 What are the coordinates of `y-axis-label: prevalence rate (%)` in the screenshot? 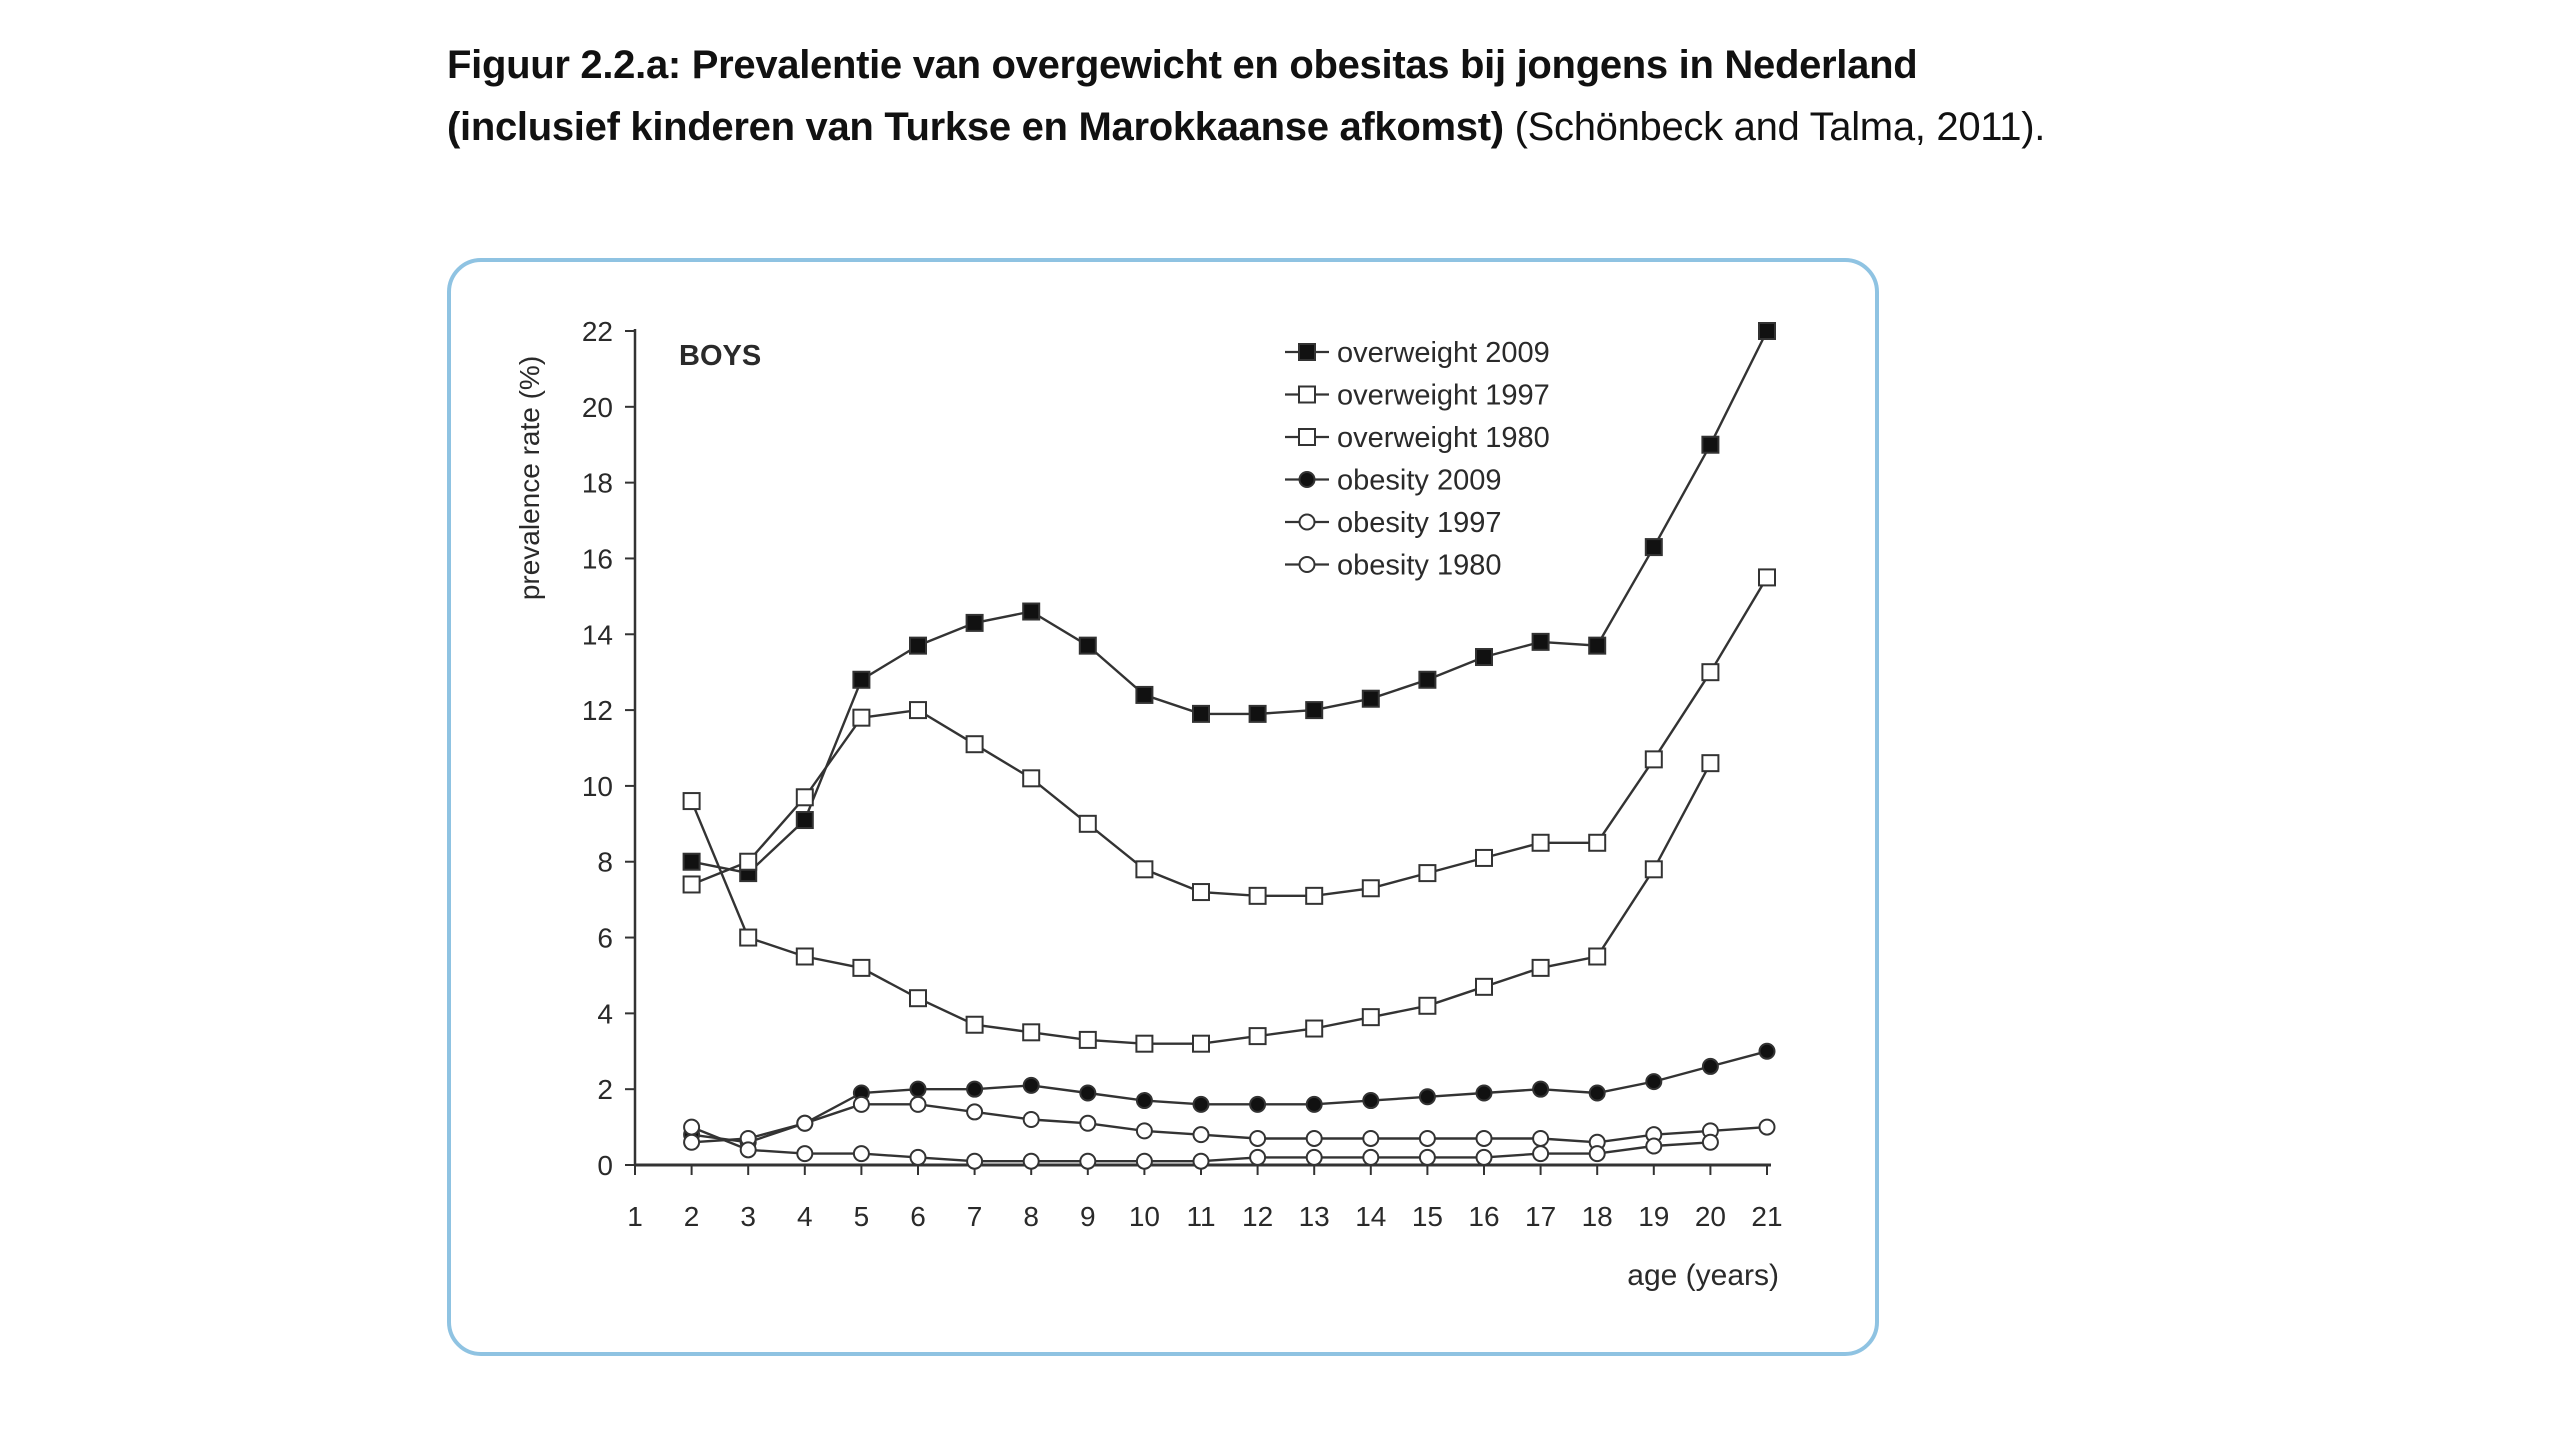 It's located at (529, 478).